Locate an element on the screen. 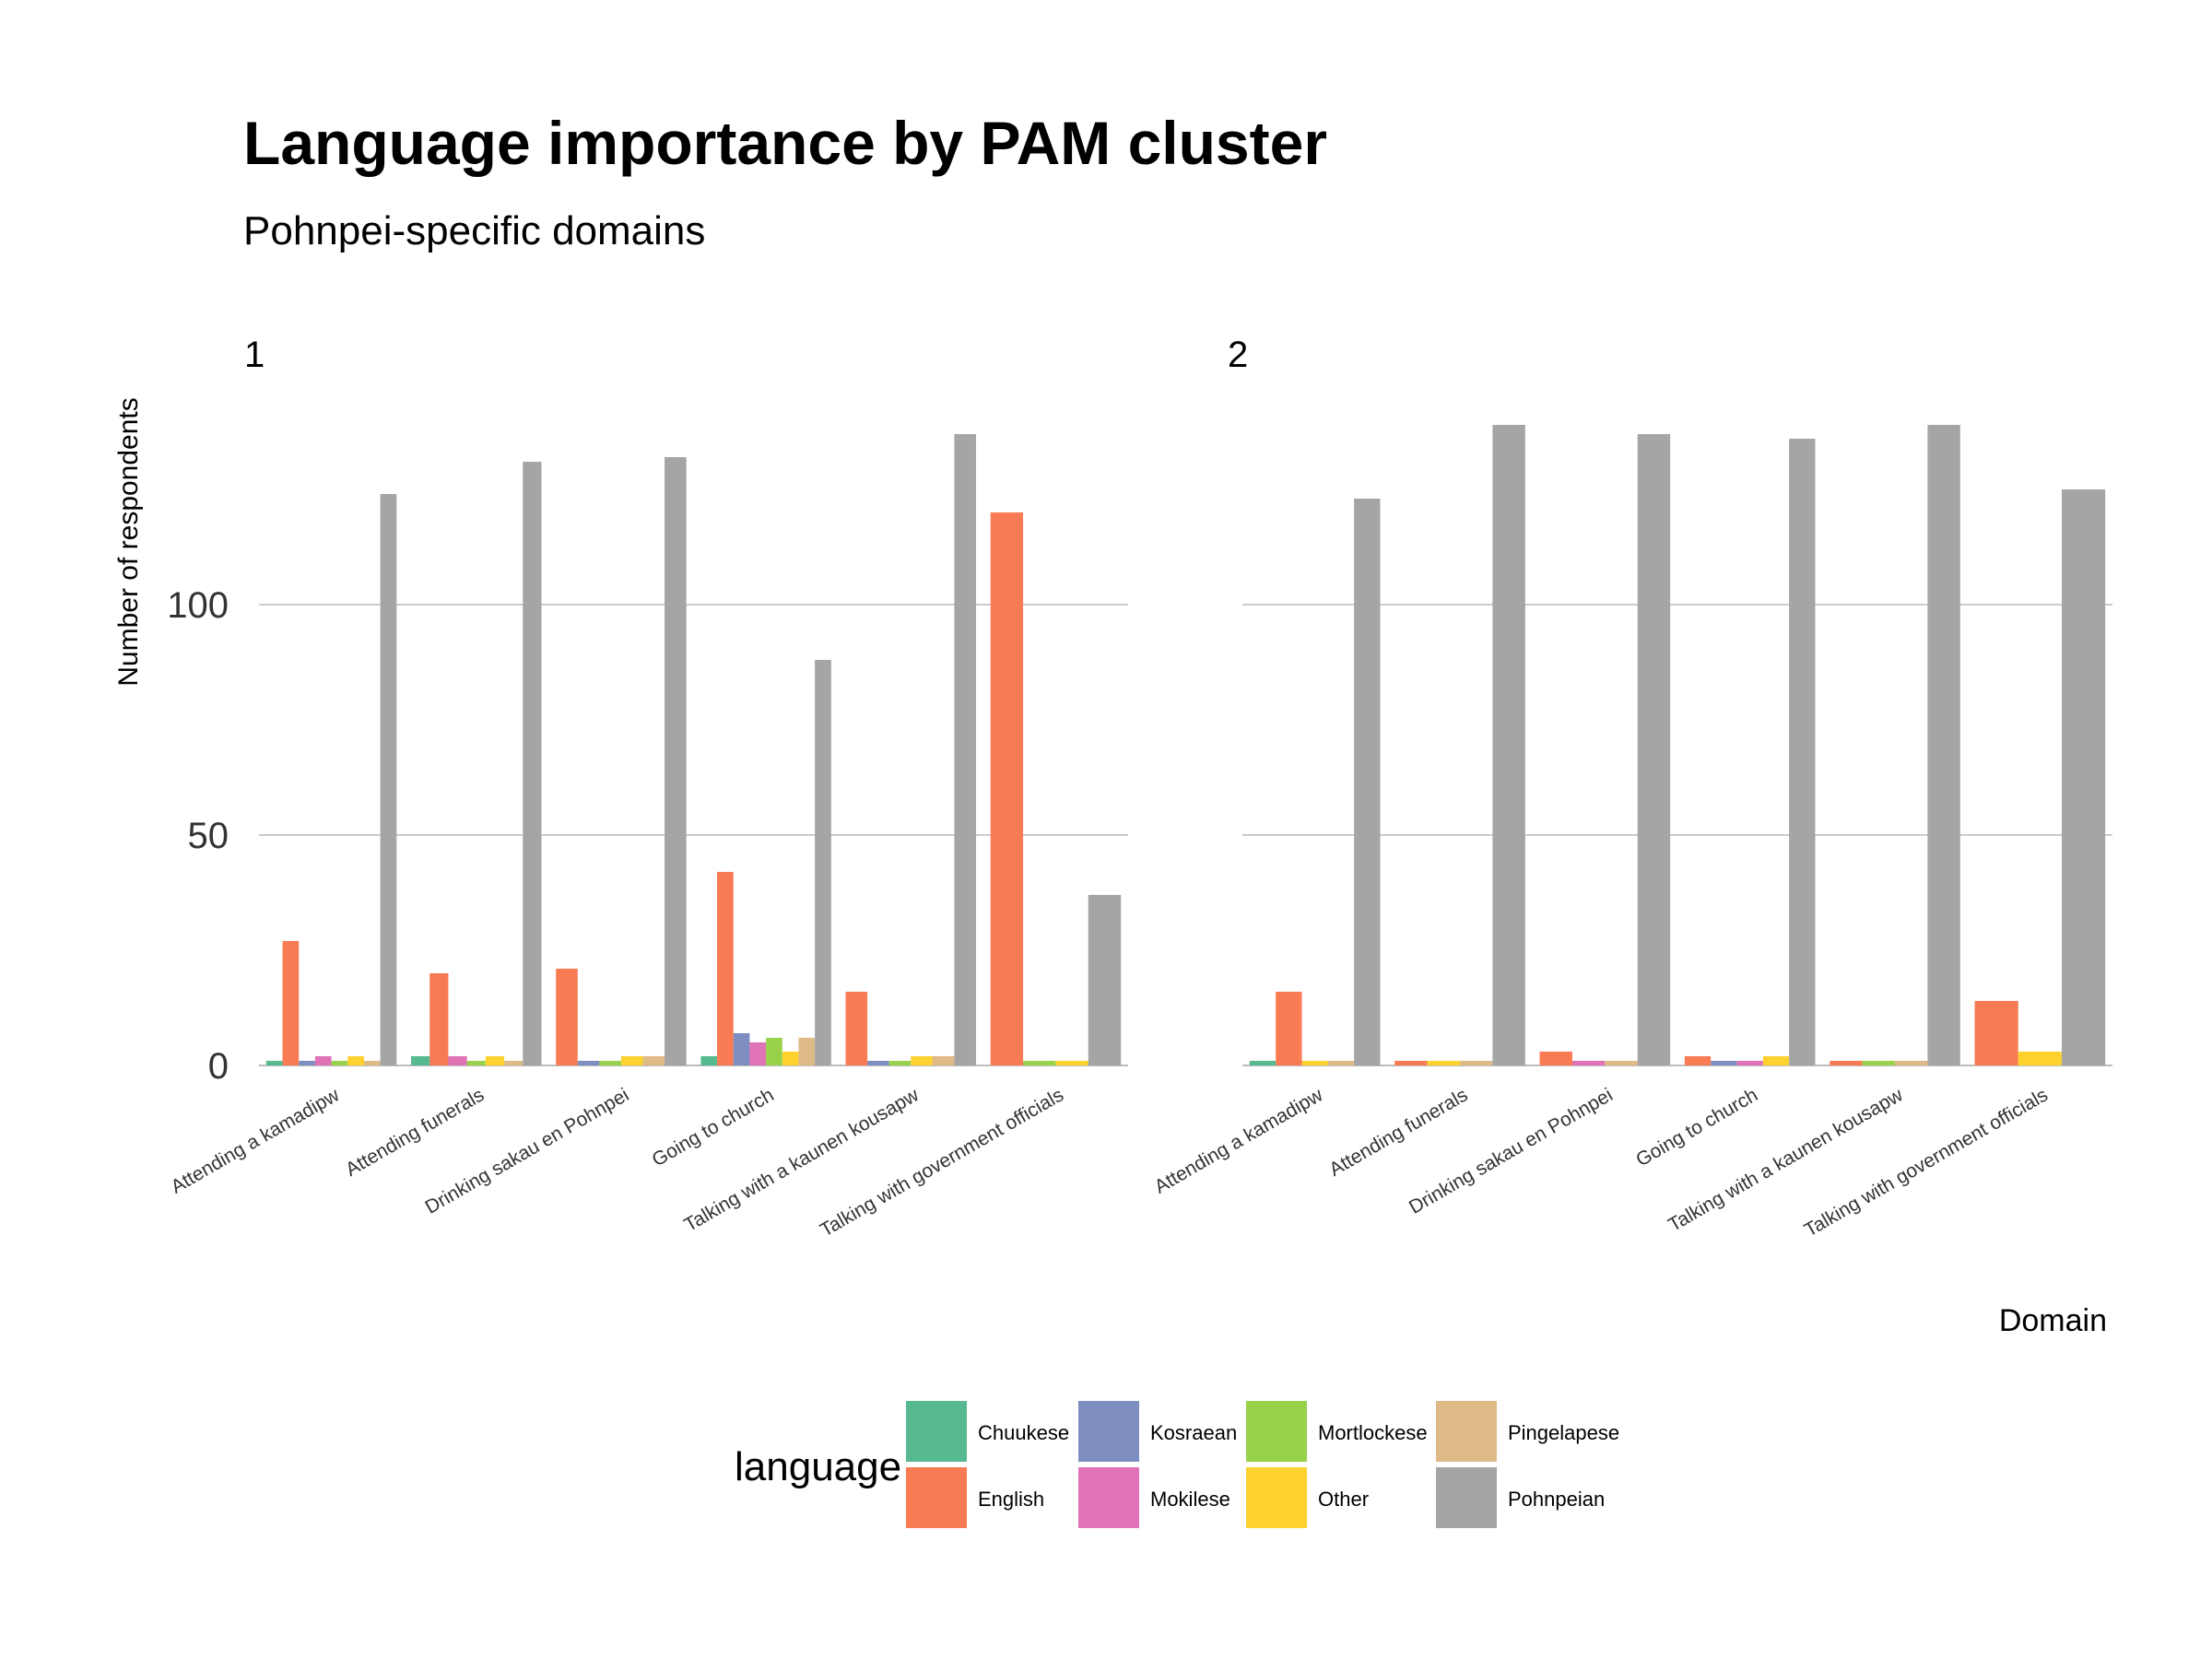 The image size is (2212, 1659). chart-title: Language importance by PAM cluster is located at coordinates (785, 143).